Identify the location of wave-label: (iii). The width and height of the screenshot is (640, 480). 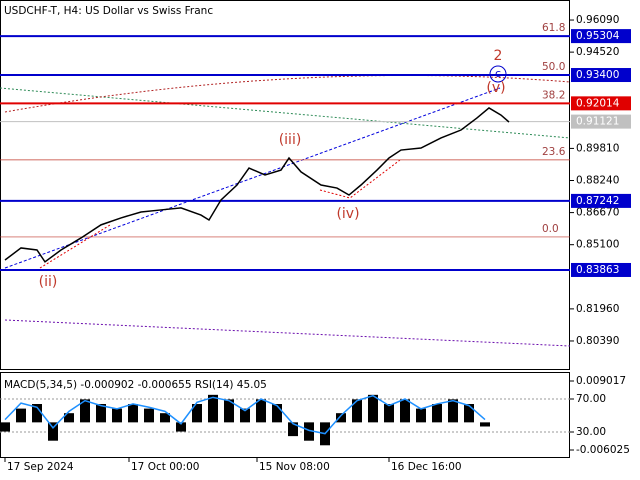
(290, 140).